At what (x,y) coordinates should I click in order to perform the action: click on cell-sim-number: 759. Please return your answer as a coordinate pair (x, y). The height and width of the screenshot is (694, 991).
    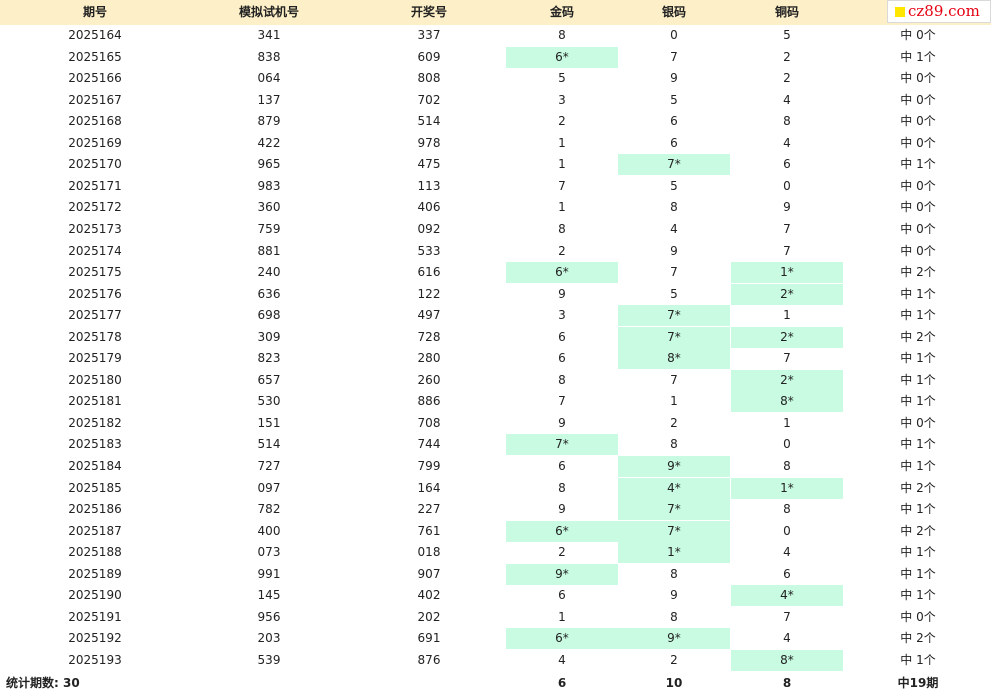
    Looking at the image, I should click on (269, 228).